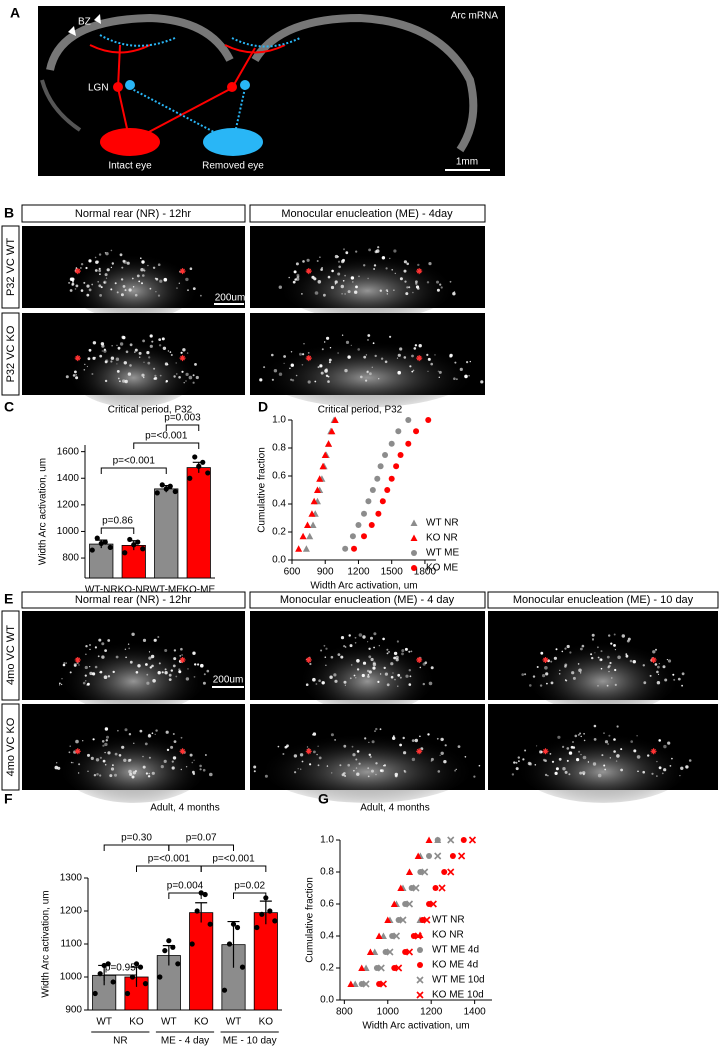 This screenshot has height=1055, width=720. I want to click on legend-label: KO ME, so click(442, 568).